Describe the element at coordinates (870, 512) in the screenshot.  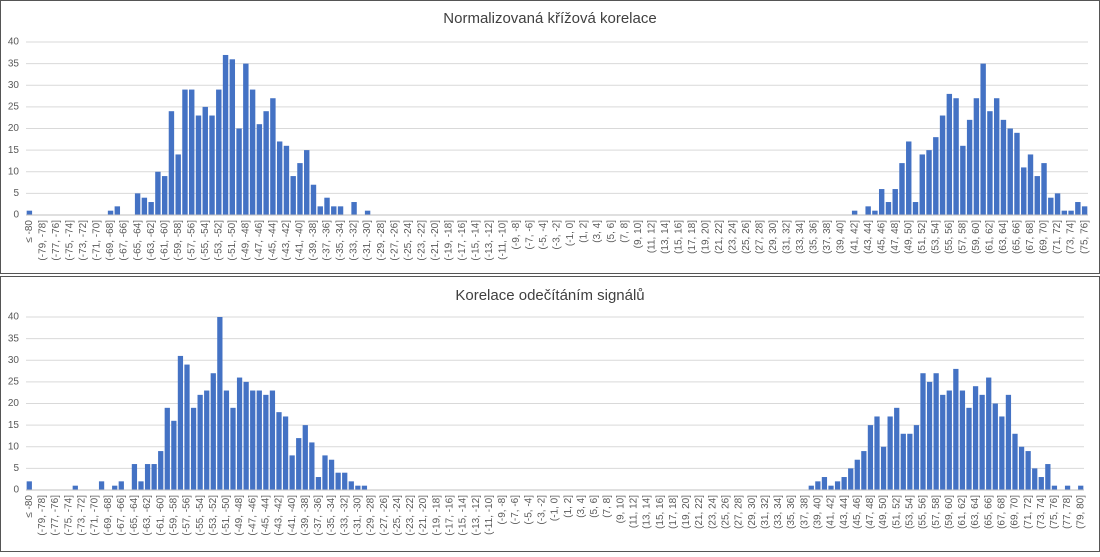
I see `x-tick-label: (47, 48]` at that location.